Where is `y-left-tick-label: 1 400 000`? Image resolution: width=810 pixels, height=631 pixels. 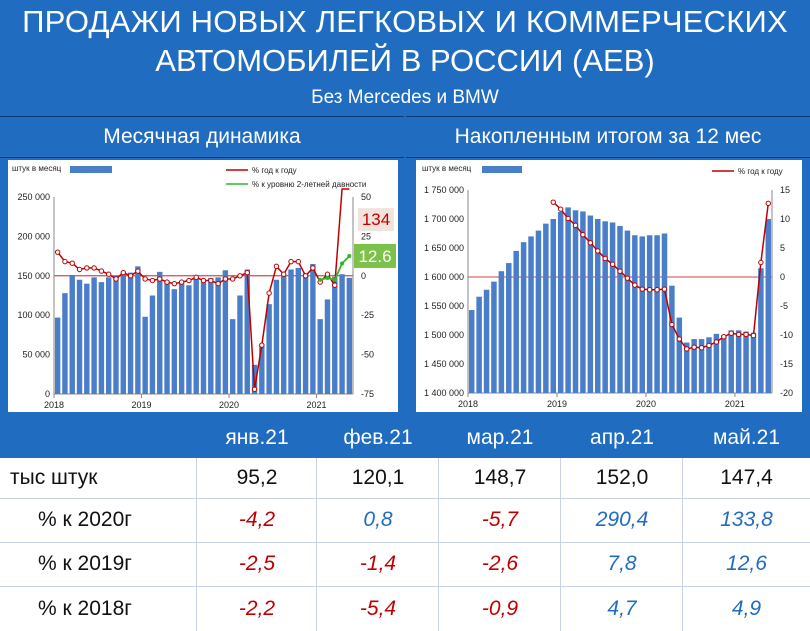
y-left-tick-label: 1 400 000 is located at coordinates (444, 393).